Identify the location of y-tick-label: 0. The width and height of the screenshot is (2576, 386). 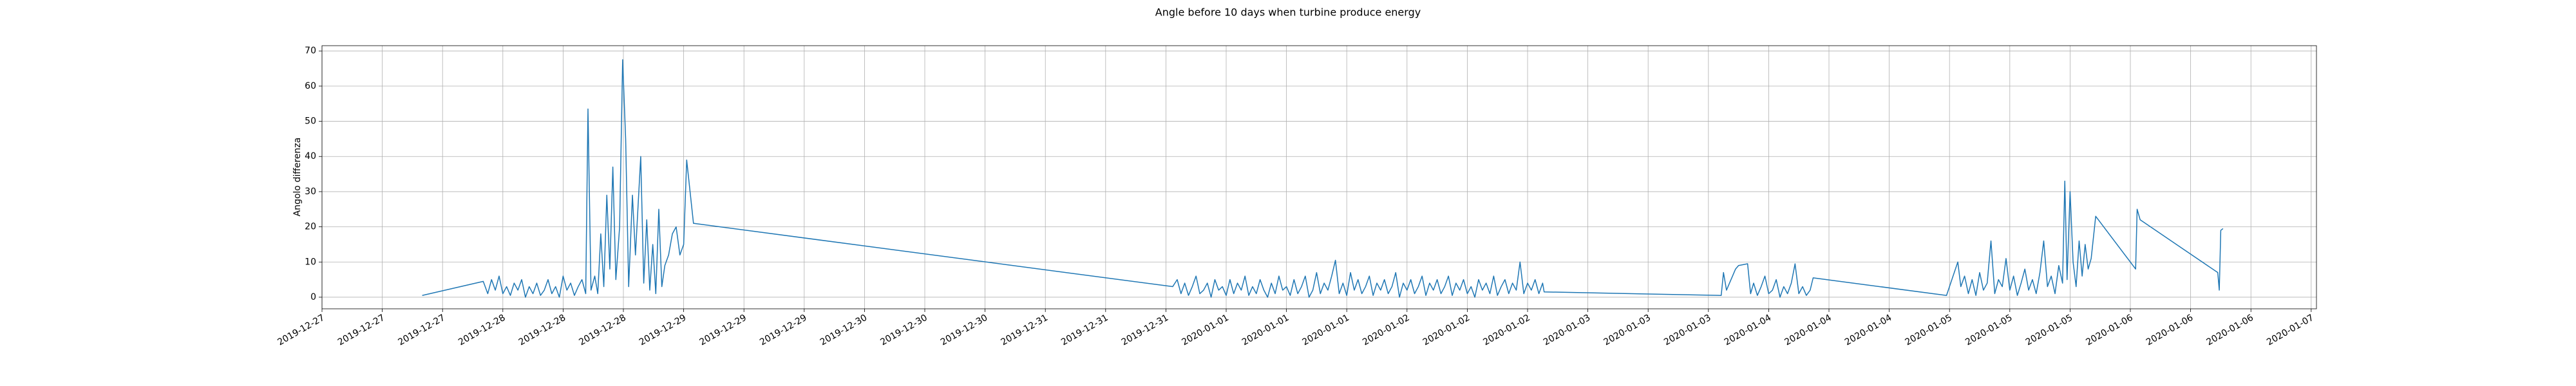
(313, 297).